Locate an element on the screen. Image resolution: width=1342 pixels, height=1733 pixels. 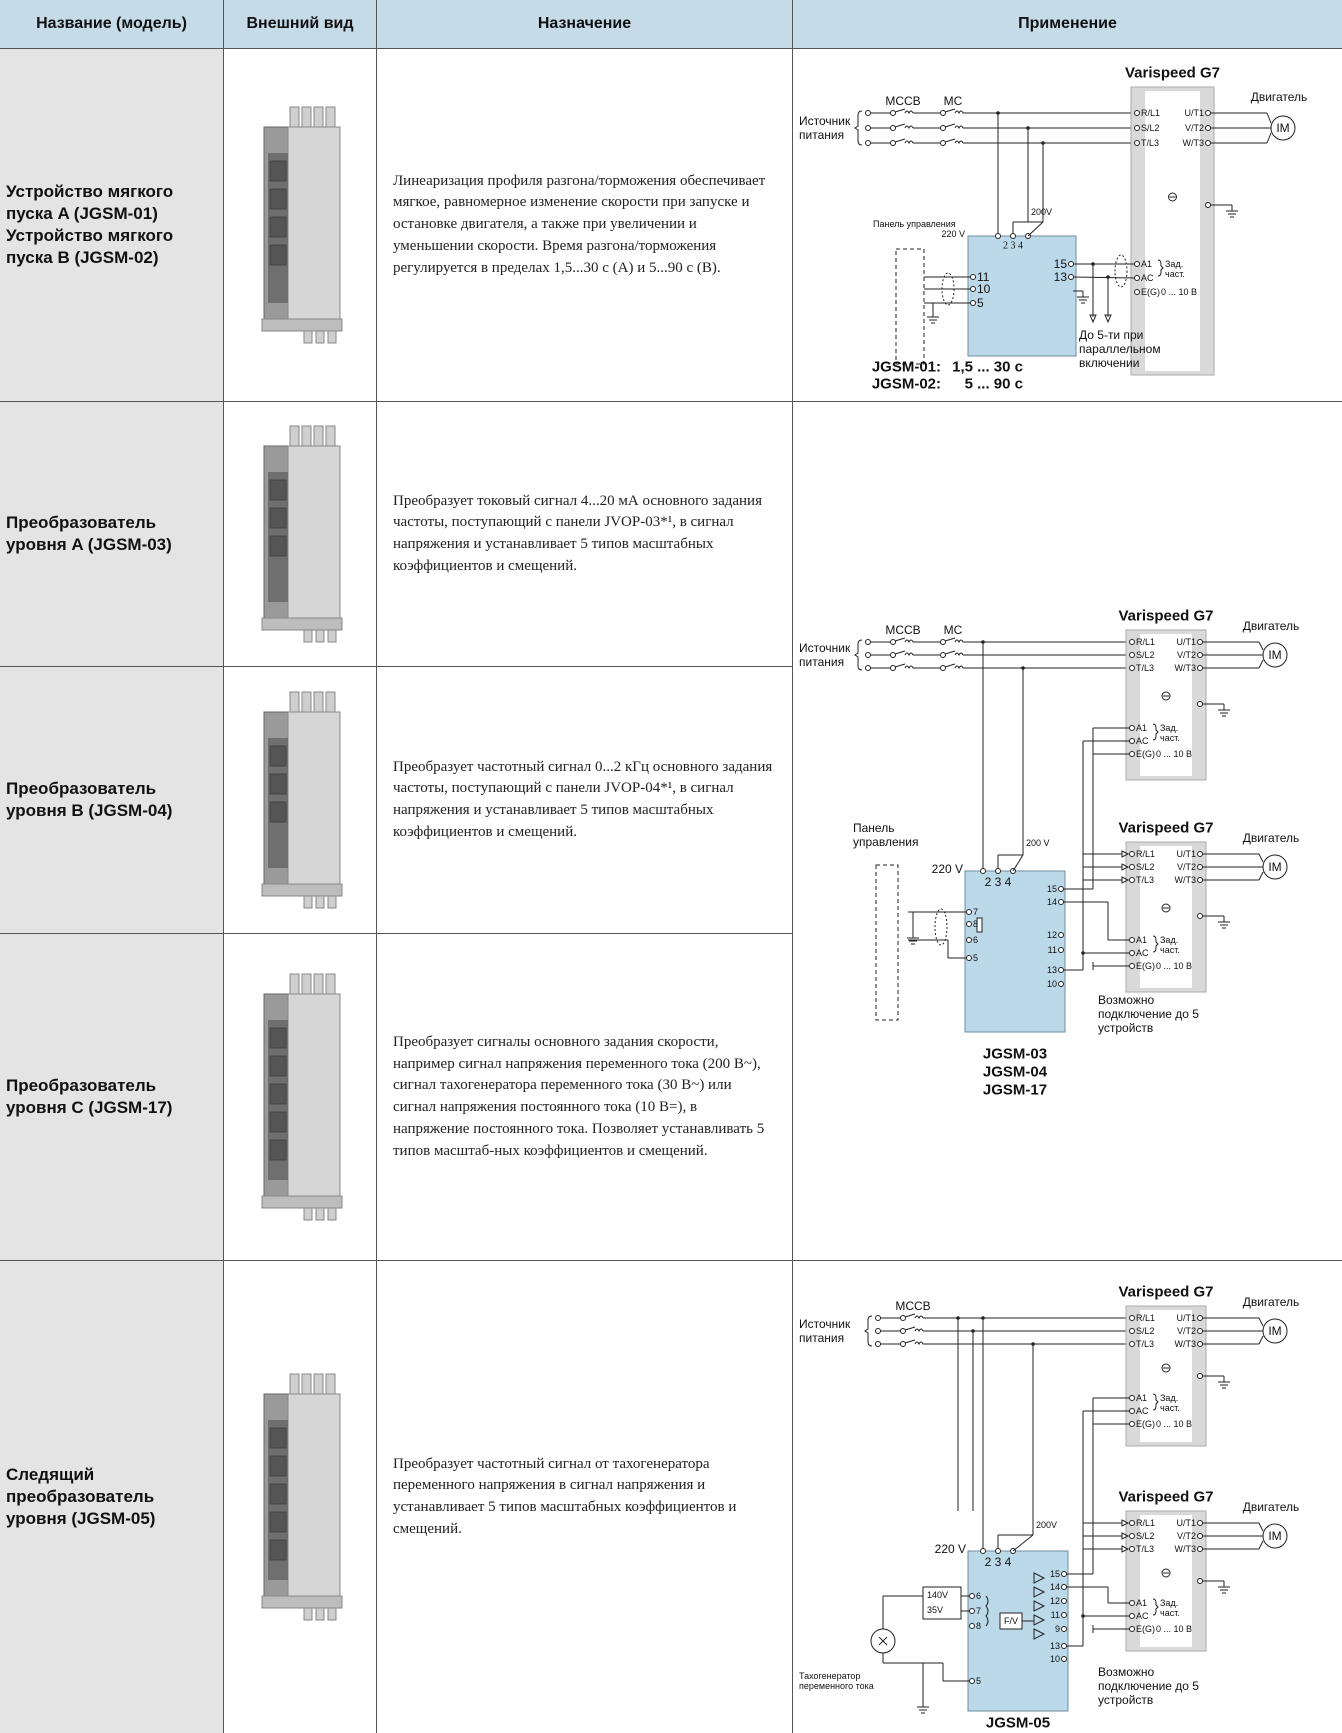
diagram-label: 15 is located at coordinates (1051, 889).